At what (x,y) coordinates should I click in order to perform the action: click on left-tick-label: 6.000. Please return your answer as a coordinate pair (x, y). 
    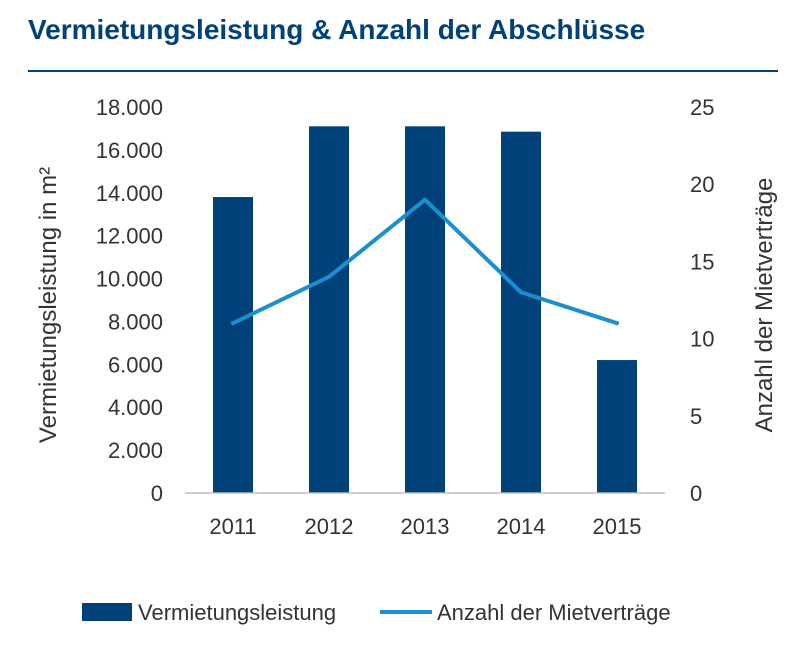
    Looking at the image, I should click on (135, 364).